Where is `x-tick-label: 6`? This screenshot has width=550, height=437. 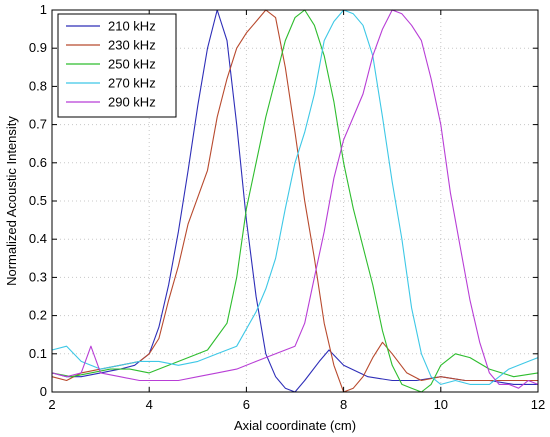
x-tick-label: 6 is located at coordinates (246, 404).